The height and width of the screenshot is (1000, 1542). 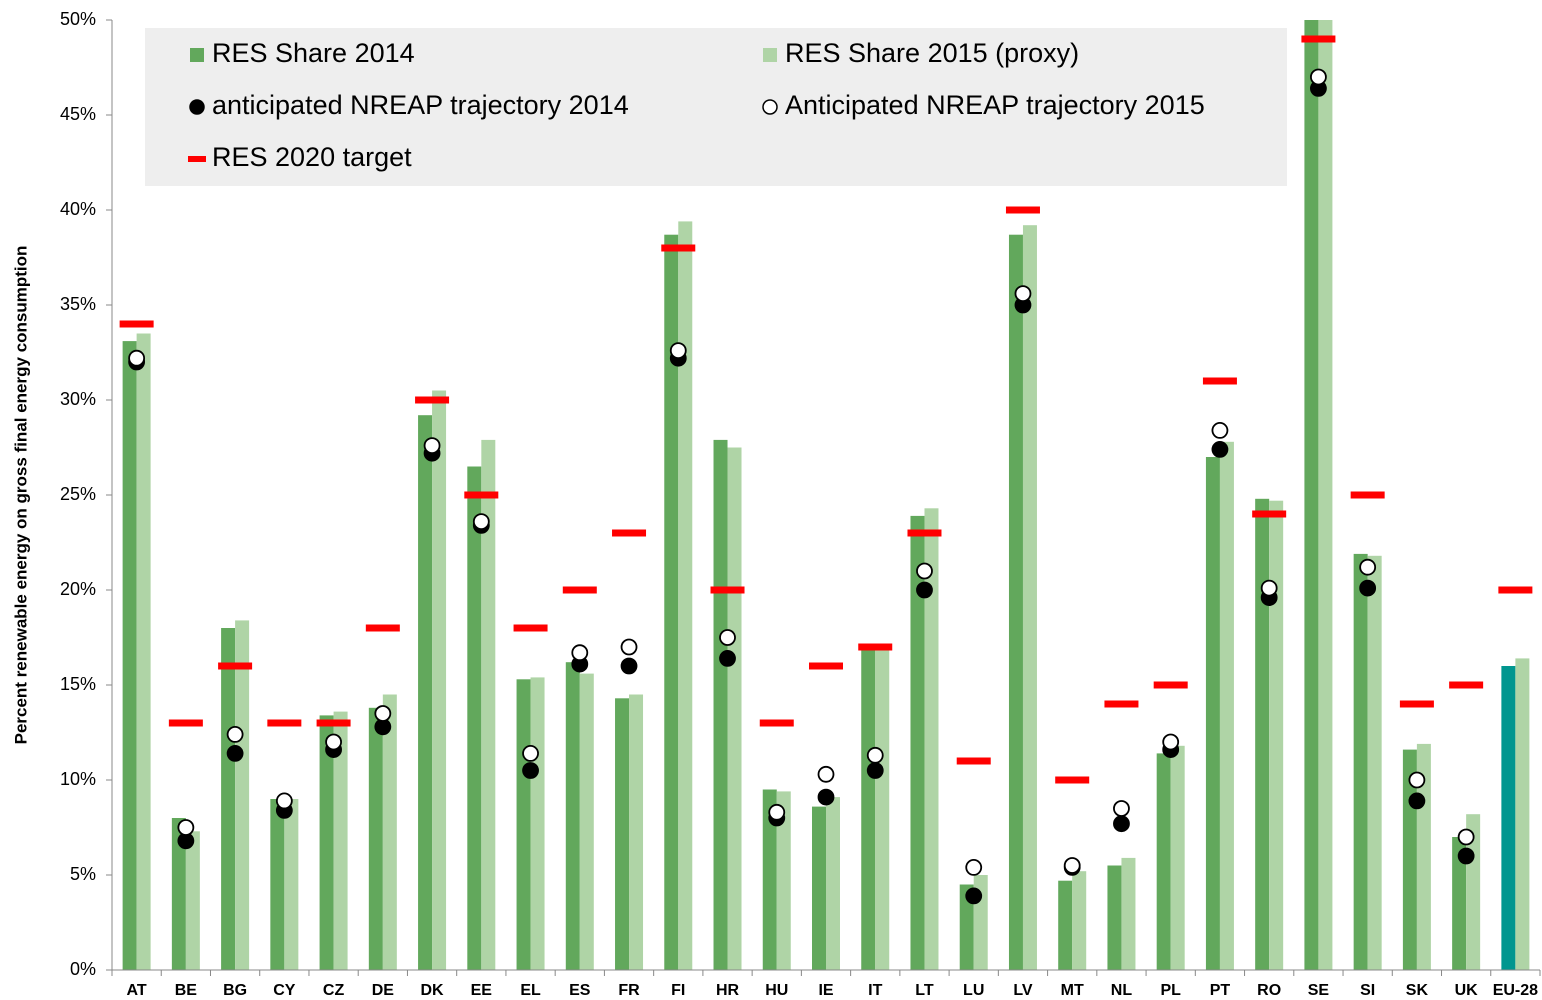 What do you see at coordinates (83, 969) in the screenshot?
I see `y-tick-label: 0%` at bounding box center [83, 969].